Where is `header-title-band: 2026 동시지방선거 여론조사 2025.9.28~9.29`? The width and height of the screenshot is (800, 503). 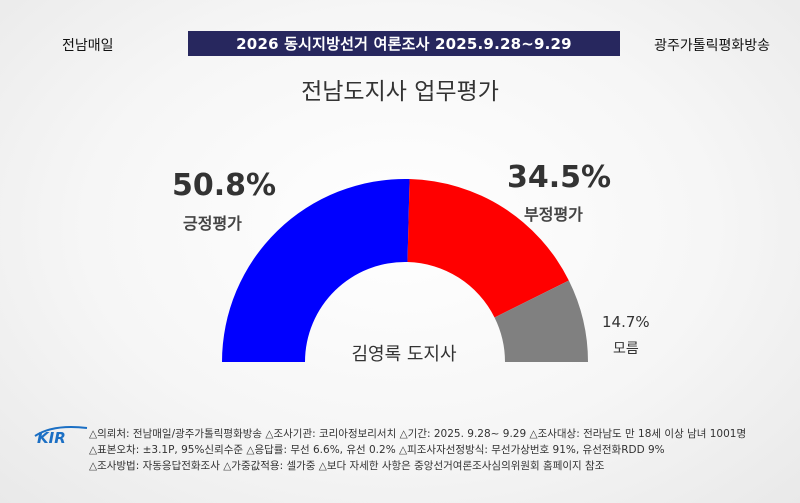 header-title-band: 2026 동시지방선거 여론조사 2025.9.28~9.29 is located at coordinates (404, 43).